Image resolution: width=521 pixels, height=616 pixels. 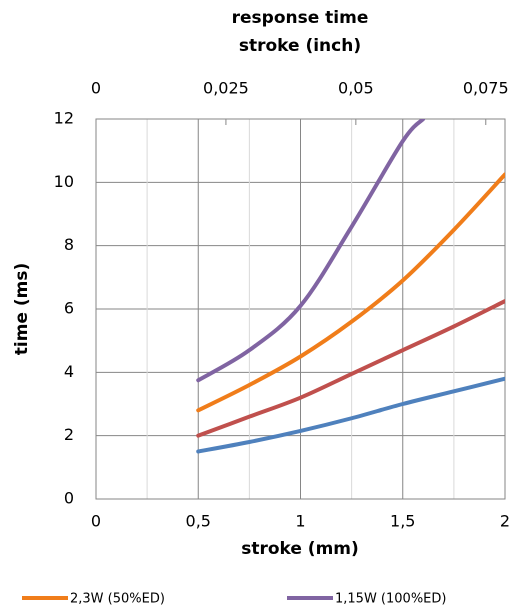 What do you see at coordinates (117, 599) in the screenshot?
I see `legend-label: 2,3W (50%ED)` at bounding box center [117, 599].